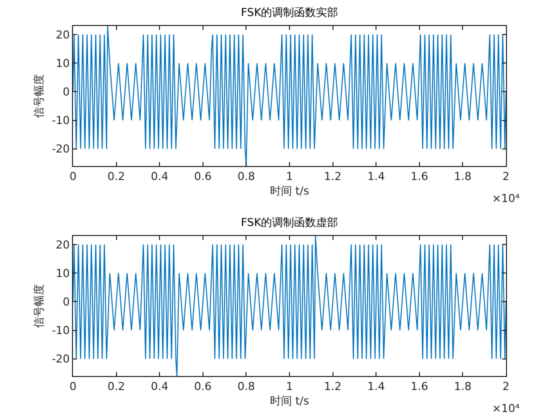 The width and height of the screenshot is (560, 420). Describe the element at coordinates (289, 223) in the screenshot. I see `chart-title: FSK的调制函数虚部` at that location.